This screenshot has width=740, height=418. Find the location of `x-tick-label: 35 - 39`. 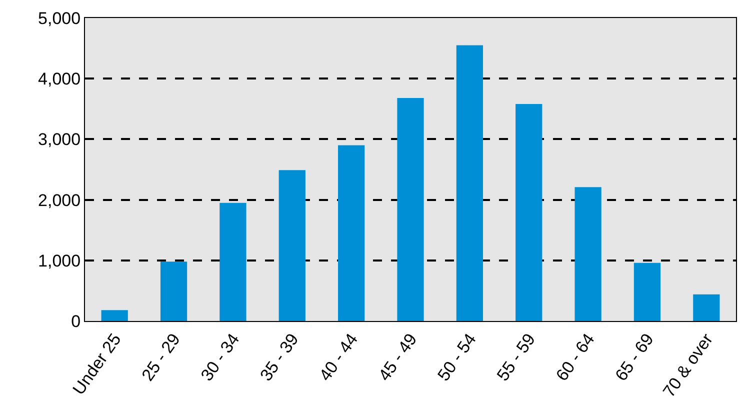

x-tick-label: 35 - 39 is located at coordinates (279, 357).